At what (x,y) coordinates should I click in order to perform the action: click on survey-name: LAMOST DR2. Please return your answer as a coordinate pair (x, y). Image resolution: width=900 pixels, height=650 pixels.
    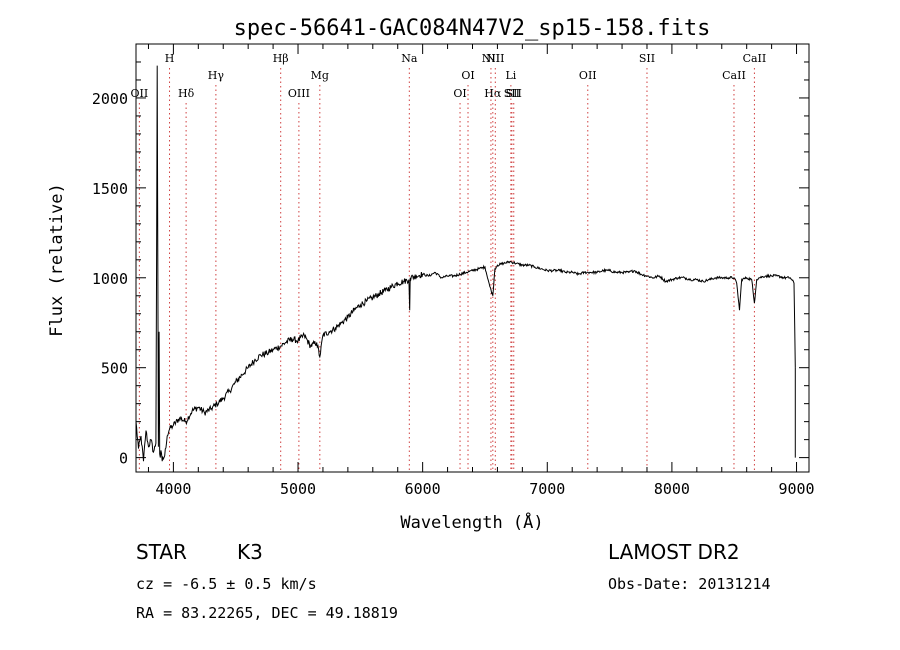
    Looking at the image, I should click on (674, 552).